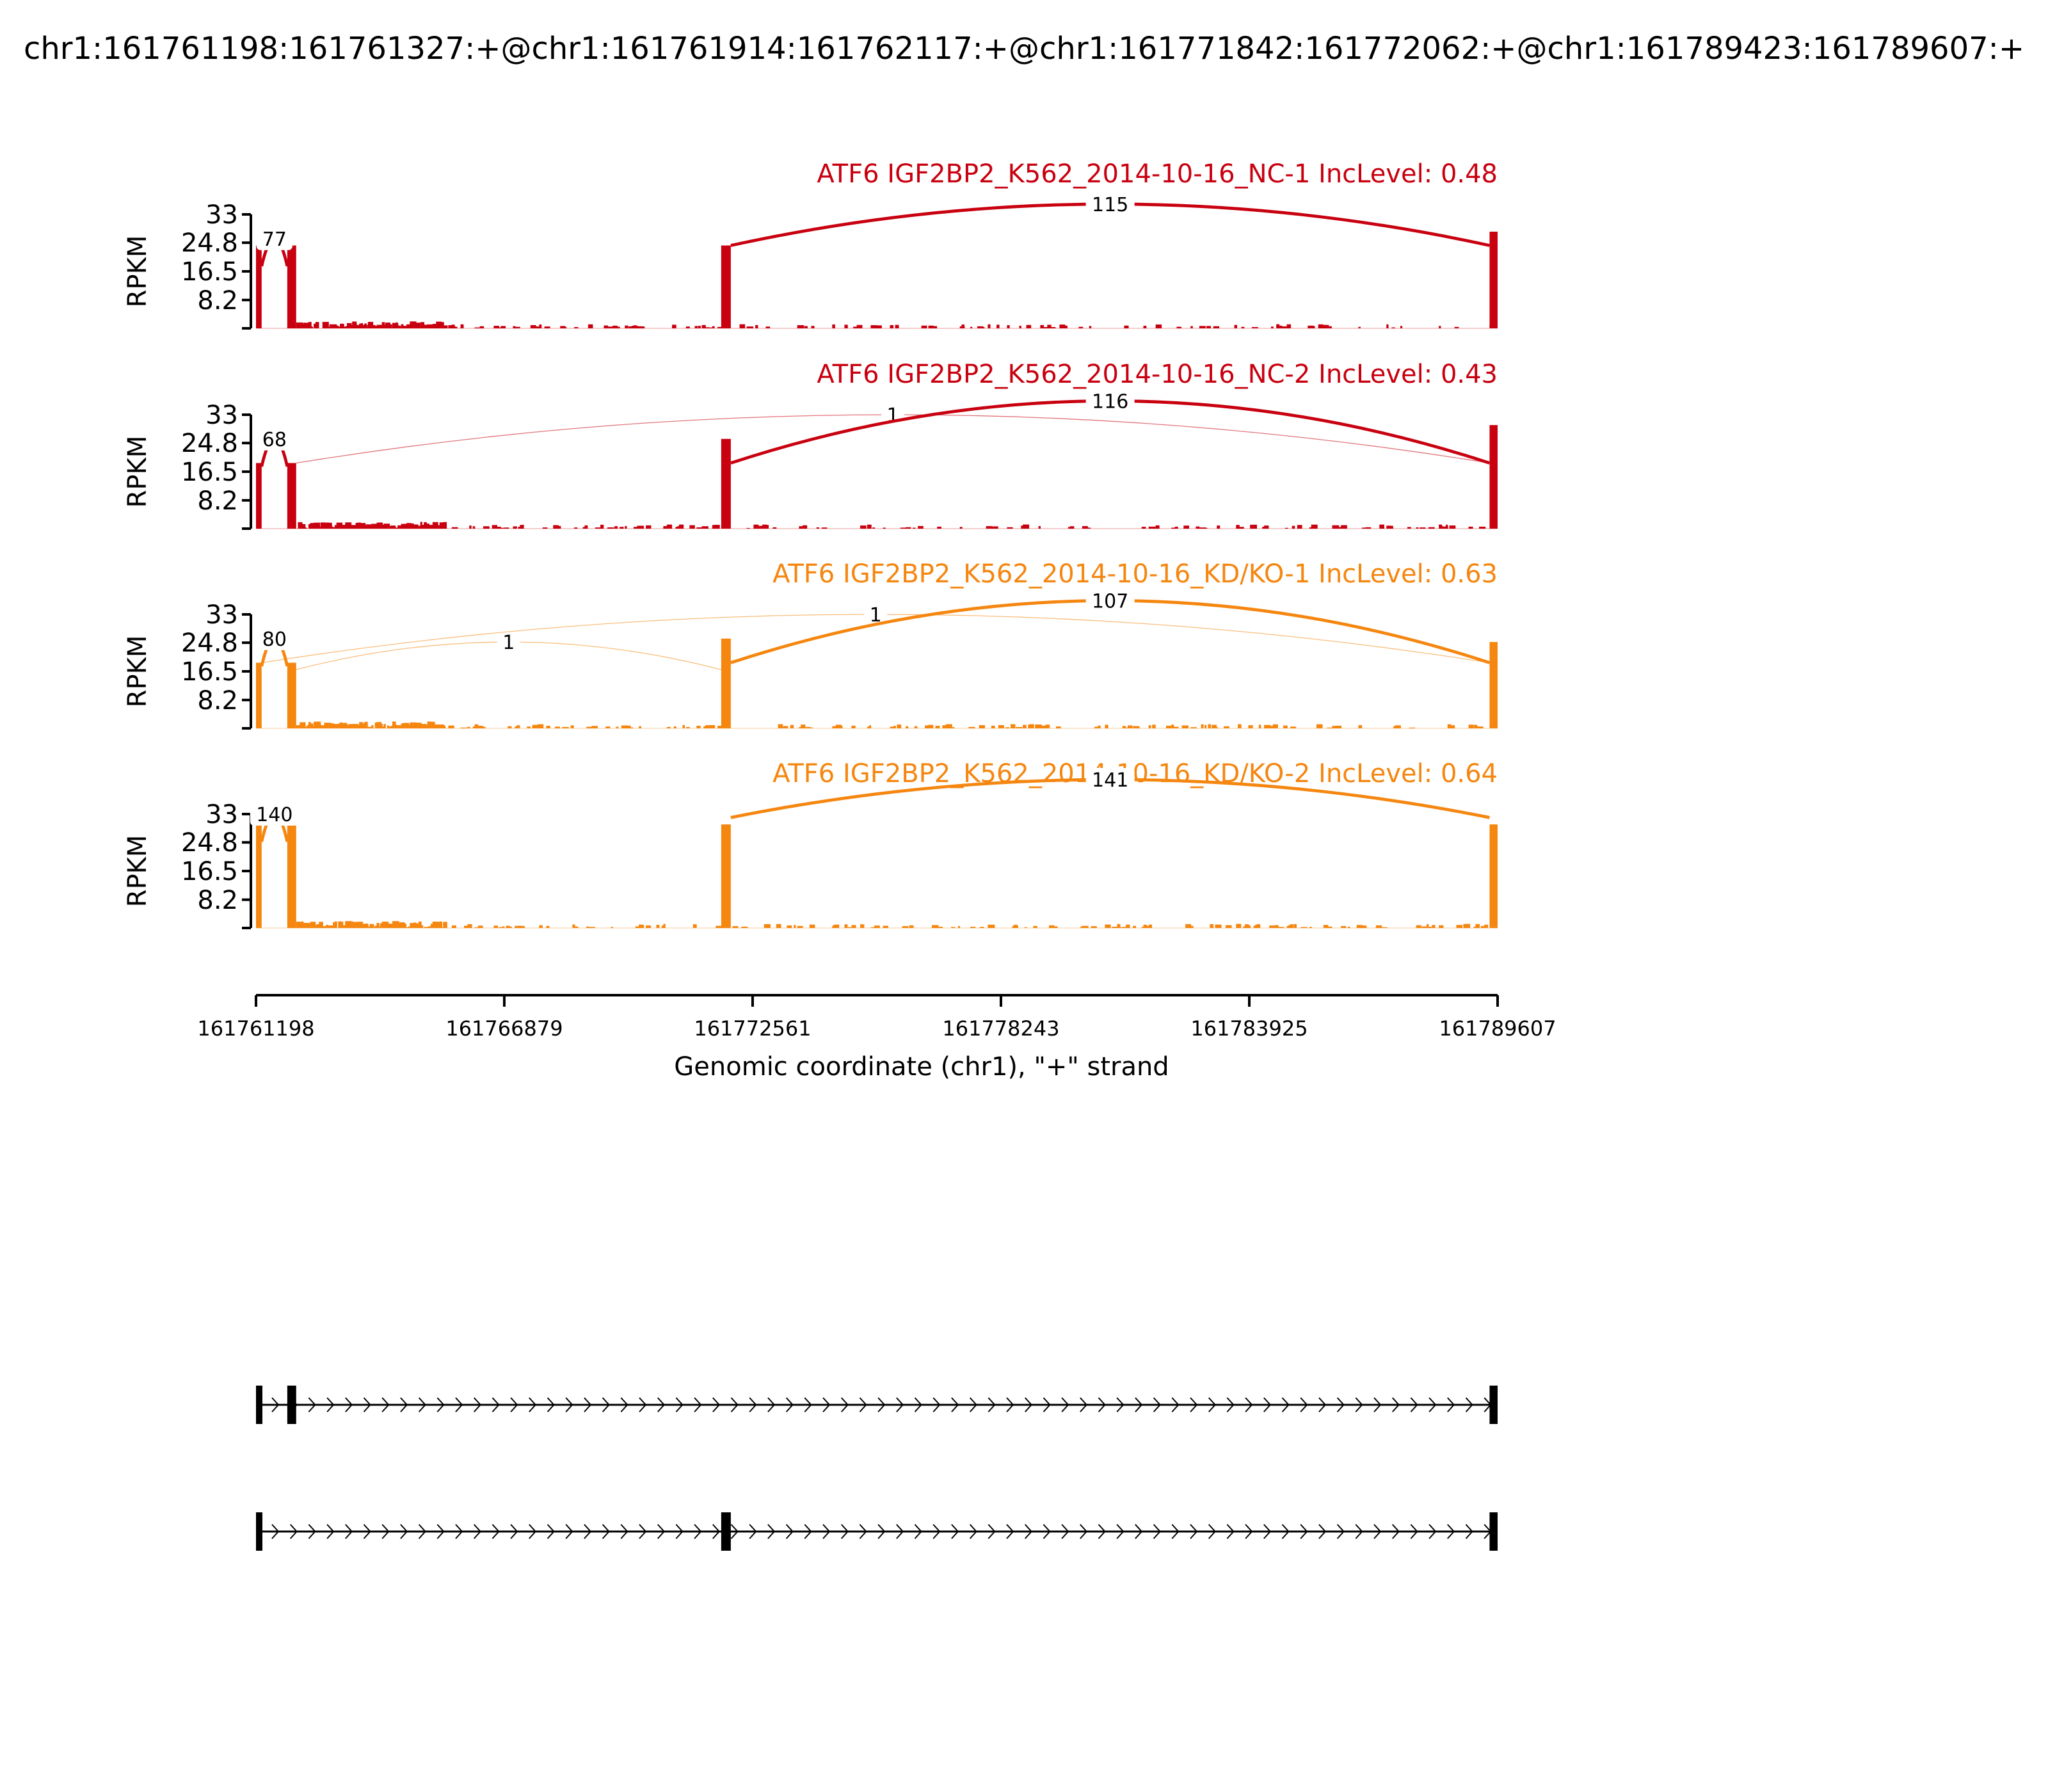  Describe the element at coordinates (209, 871) in the screenshot. I see `y-tick-label: 16.5` at that location.